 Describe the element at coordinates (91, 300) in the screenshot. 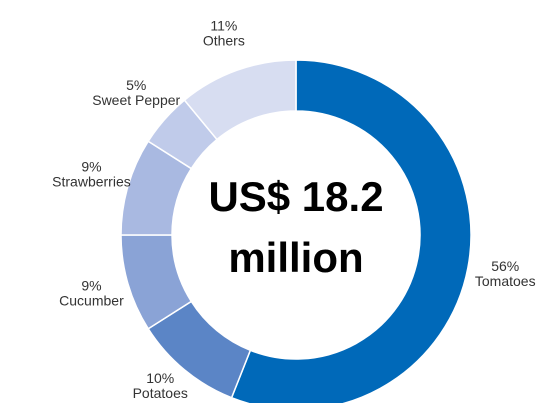

I see `category-label: Cucumber` at that location.